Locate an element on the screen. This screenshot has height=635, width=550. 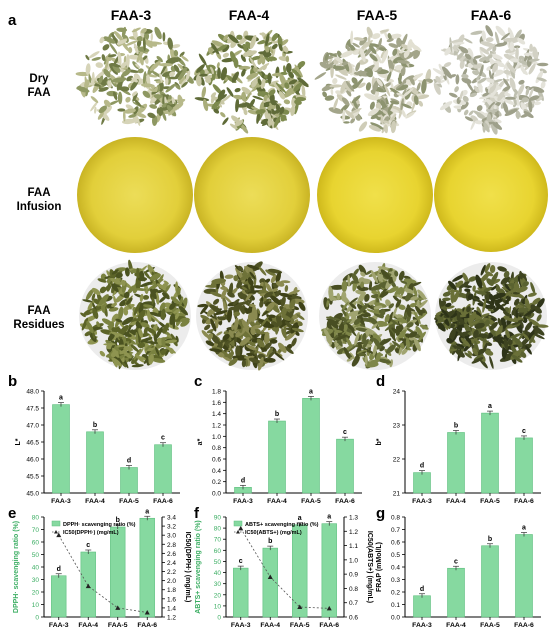
ytick-label-e-6: 60 is located at coordinates (36, 543).